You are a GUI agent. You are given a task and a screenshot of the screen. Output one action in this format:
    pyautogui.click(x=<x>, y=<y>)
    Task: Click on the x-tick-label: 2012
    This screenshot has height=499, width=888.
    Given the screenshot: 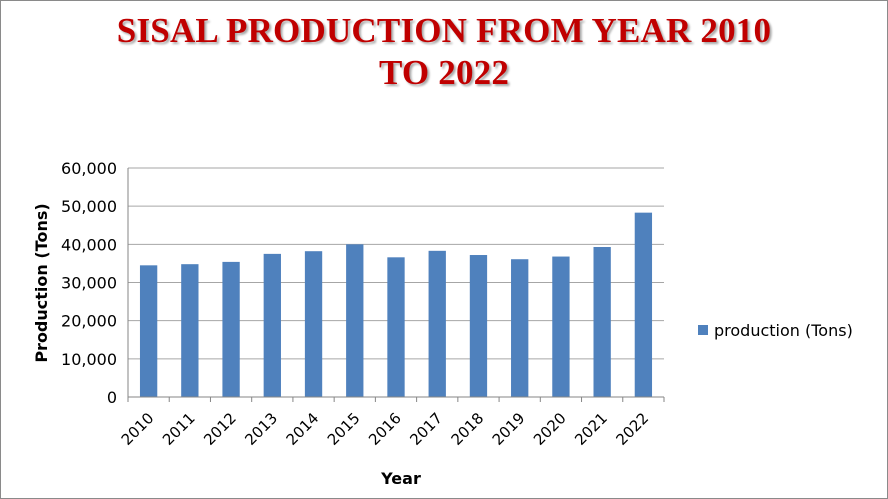 What is the action you would take?
    pyautogui.click(x=220, y=429)
    